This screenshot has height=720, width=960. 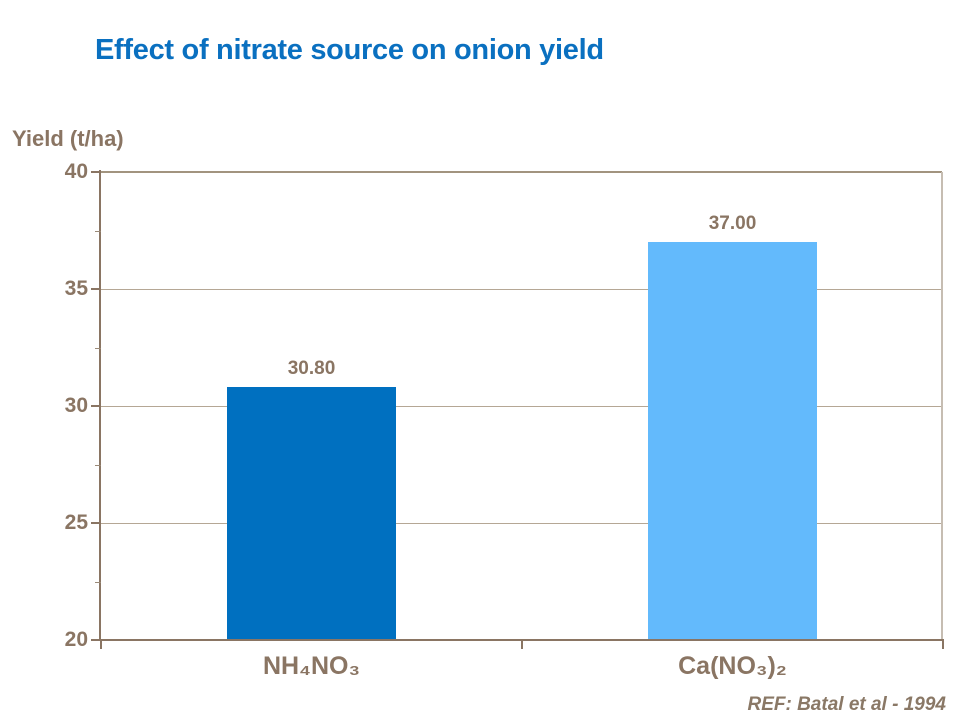 What do you see at coordinates (76, 171) in the screenshot?
I see `y-tick-label: 40` at bounding box center [76, 171].